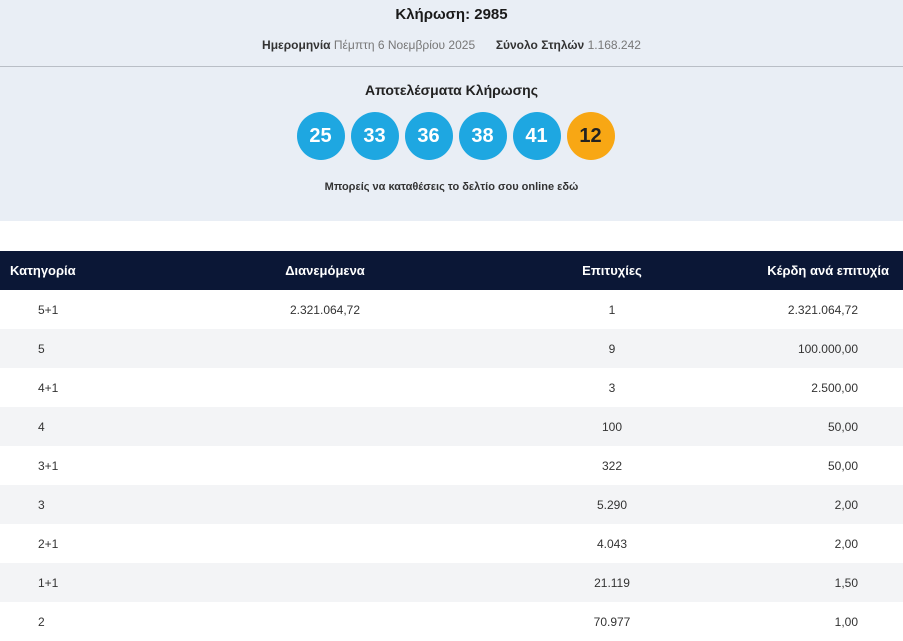 This screenshot has height=641, width=903. What do you see at coordinates (451, 90) in the screenshot?
I see `results-title: Αποτελέσματα Κλήρωσης` at bounding box center [451, 90].